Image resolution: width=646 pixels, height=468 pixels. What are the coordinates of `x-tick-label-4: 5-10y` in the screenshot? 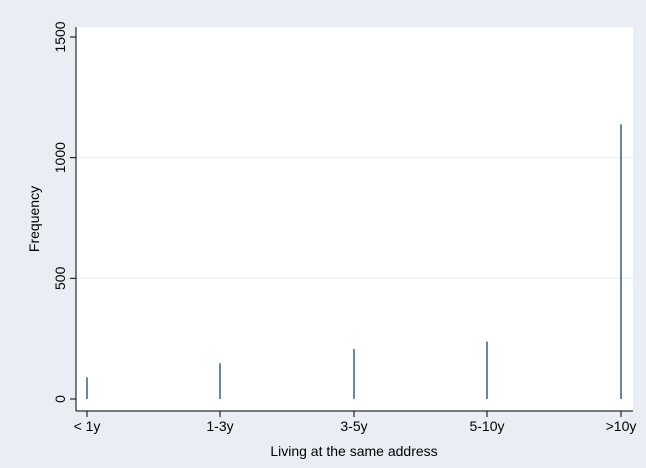 It's located at (486, 426).